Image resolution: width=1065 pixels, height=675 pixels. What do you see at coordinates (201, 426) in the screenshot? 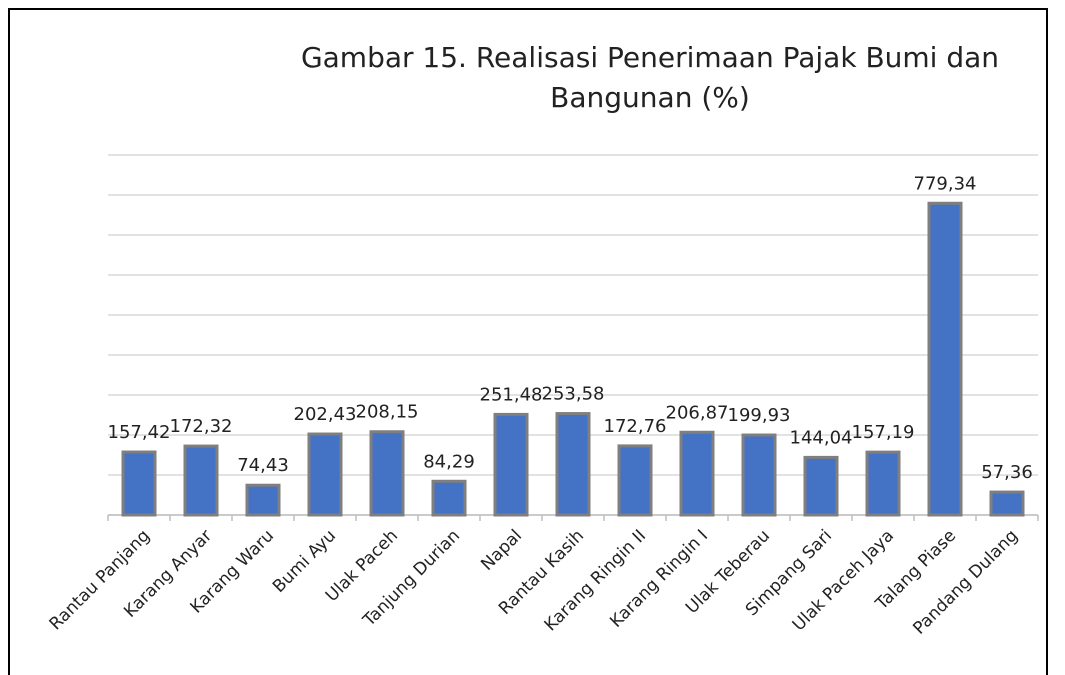
I see `data-label: 172,32` at bounding box center [201, 426].